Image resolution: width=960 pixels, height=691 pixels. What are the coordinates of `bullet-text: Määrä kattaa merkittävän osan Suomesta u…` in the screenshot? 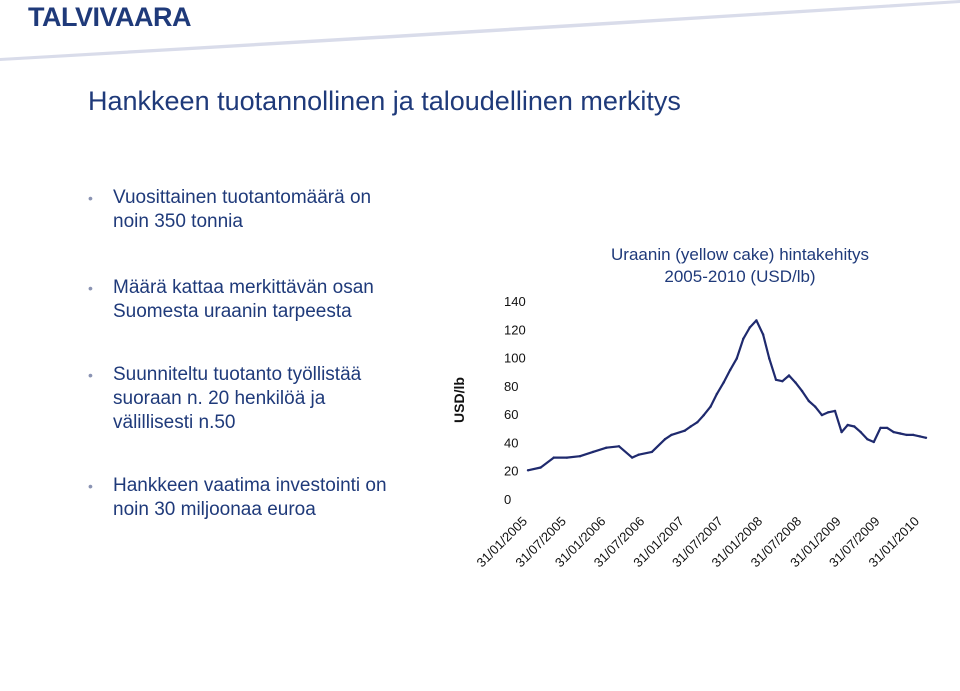 It's located at (243, 299).